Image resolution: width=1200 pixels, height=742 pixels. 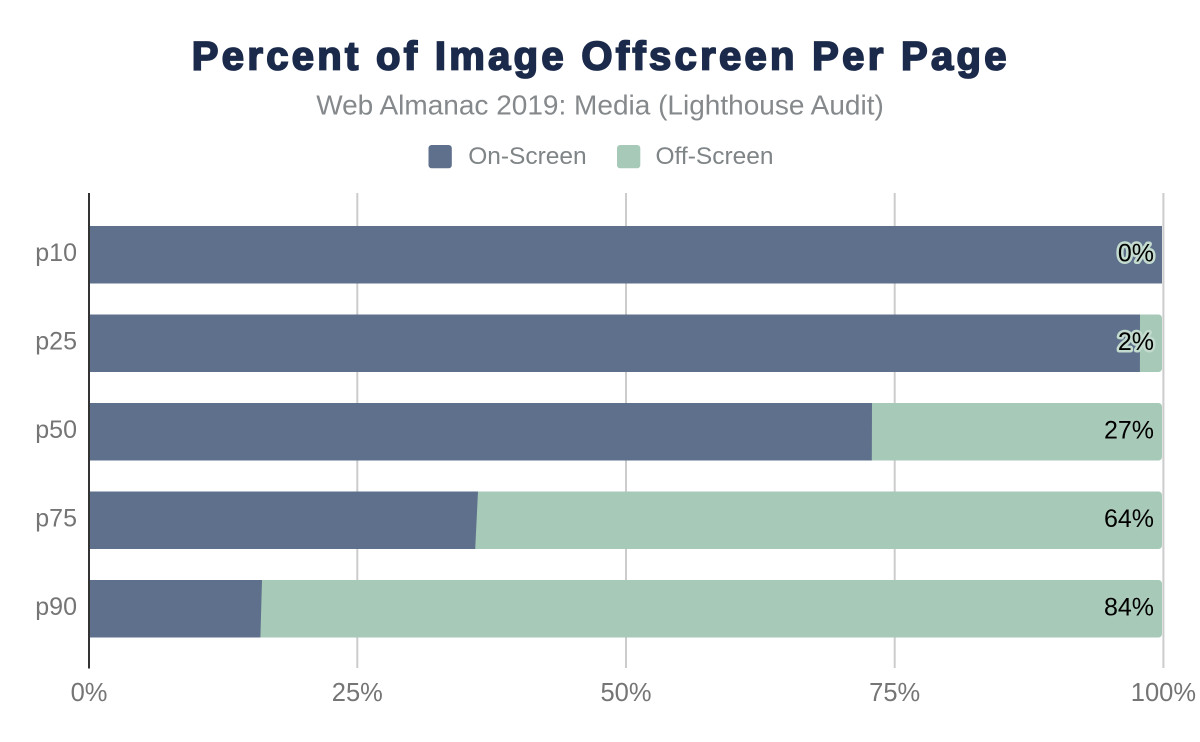 What do you see at coordinates (715, 156) in the screenshot?
I see `svg-text: Off-Screen` at bounding box center [715, 156].